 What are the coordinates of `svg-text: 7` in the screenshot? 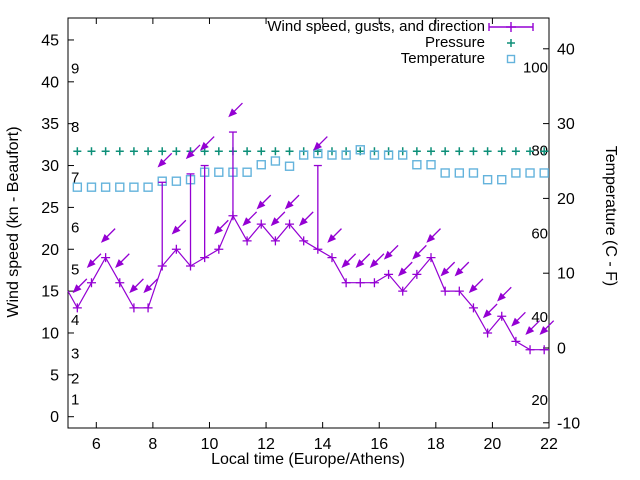 It's located at (75, 177).